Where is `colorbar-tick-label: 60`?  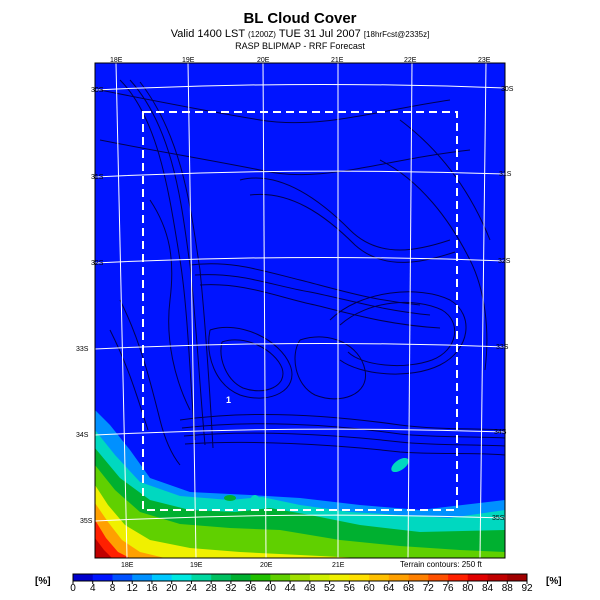
colorbar-tick-label: 60 is located at coordinates (370, 588).